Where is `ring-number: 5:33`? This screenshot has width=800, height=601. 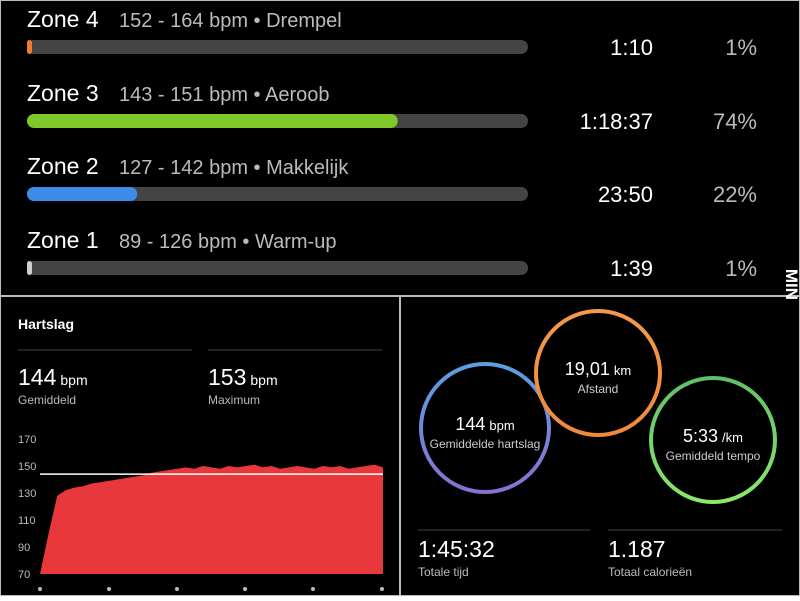
ring-number: 5:33 is located at coordinates (700, 436).